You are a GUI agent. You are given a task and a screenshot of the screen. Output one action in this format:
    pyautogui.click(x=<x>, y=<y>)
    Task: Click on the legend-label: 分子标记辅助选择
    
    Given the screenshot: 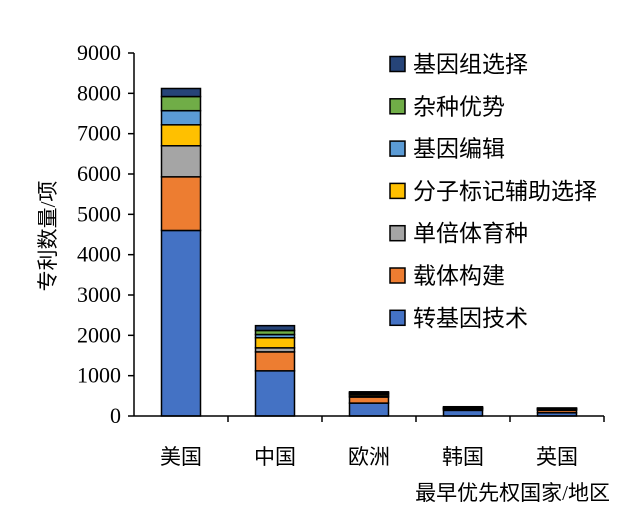 What is the action you would take?
    pyautogui.click(x=505, y=191)
    